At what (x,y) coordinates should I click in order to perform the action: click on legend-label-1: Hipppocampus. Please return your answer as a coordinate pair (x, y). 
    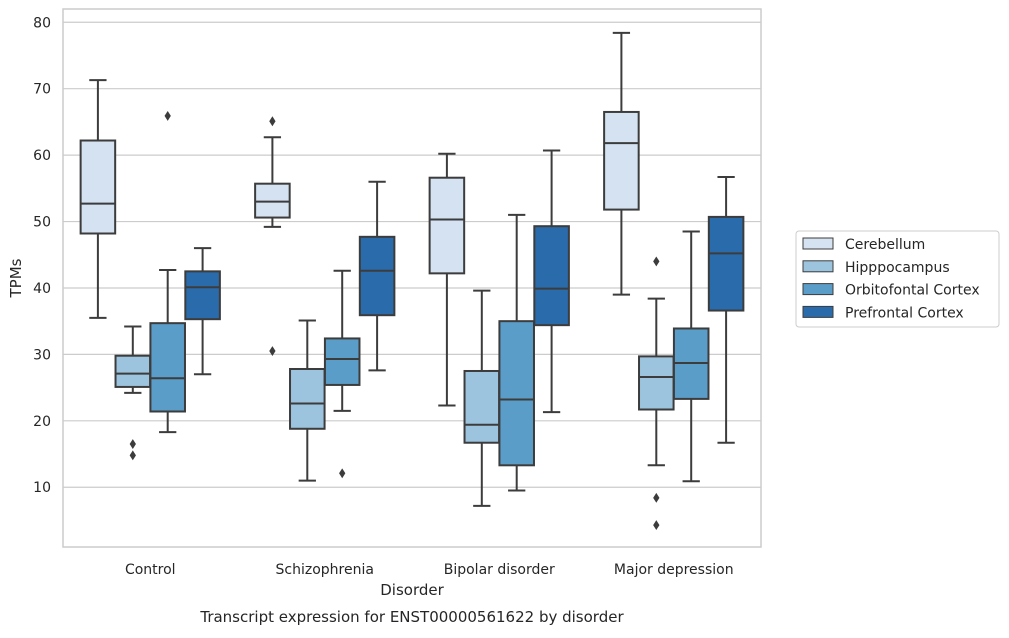
    Looking at the image, I should click on (897, 268).